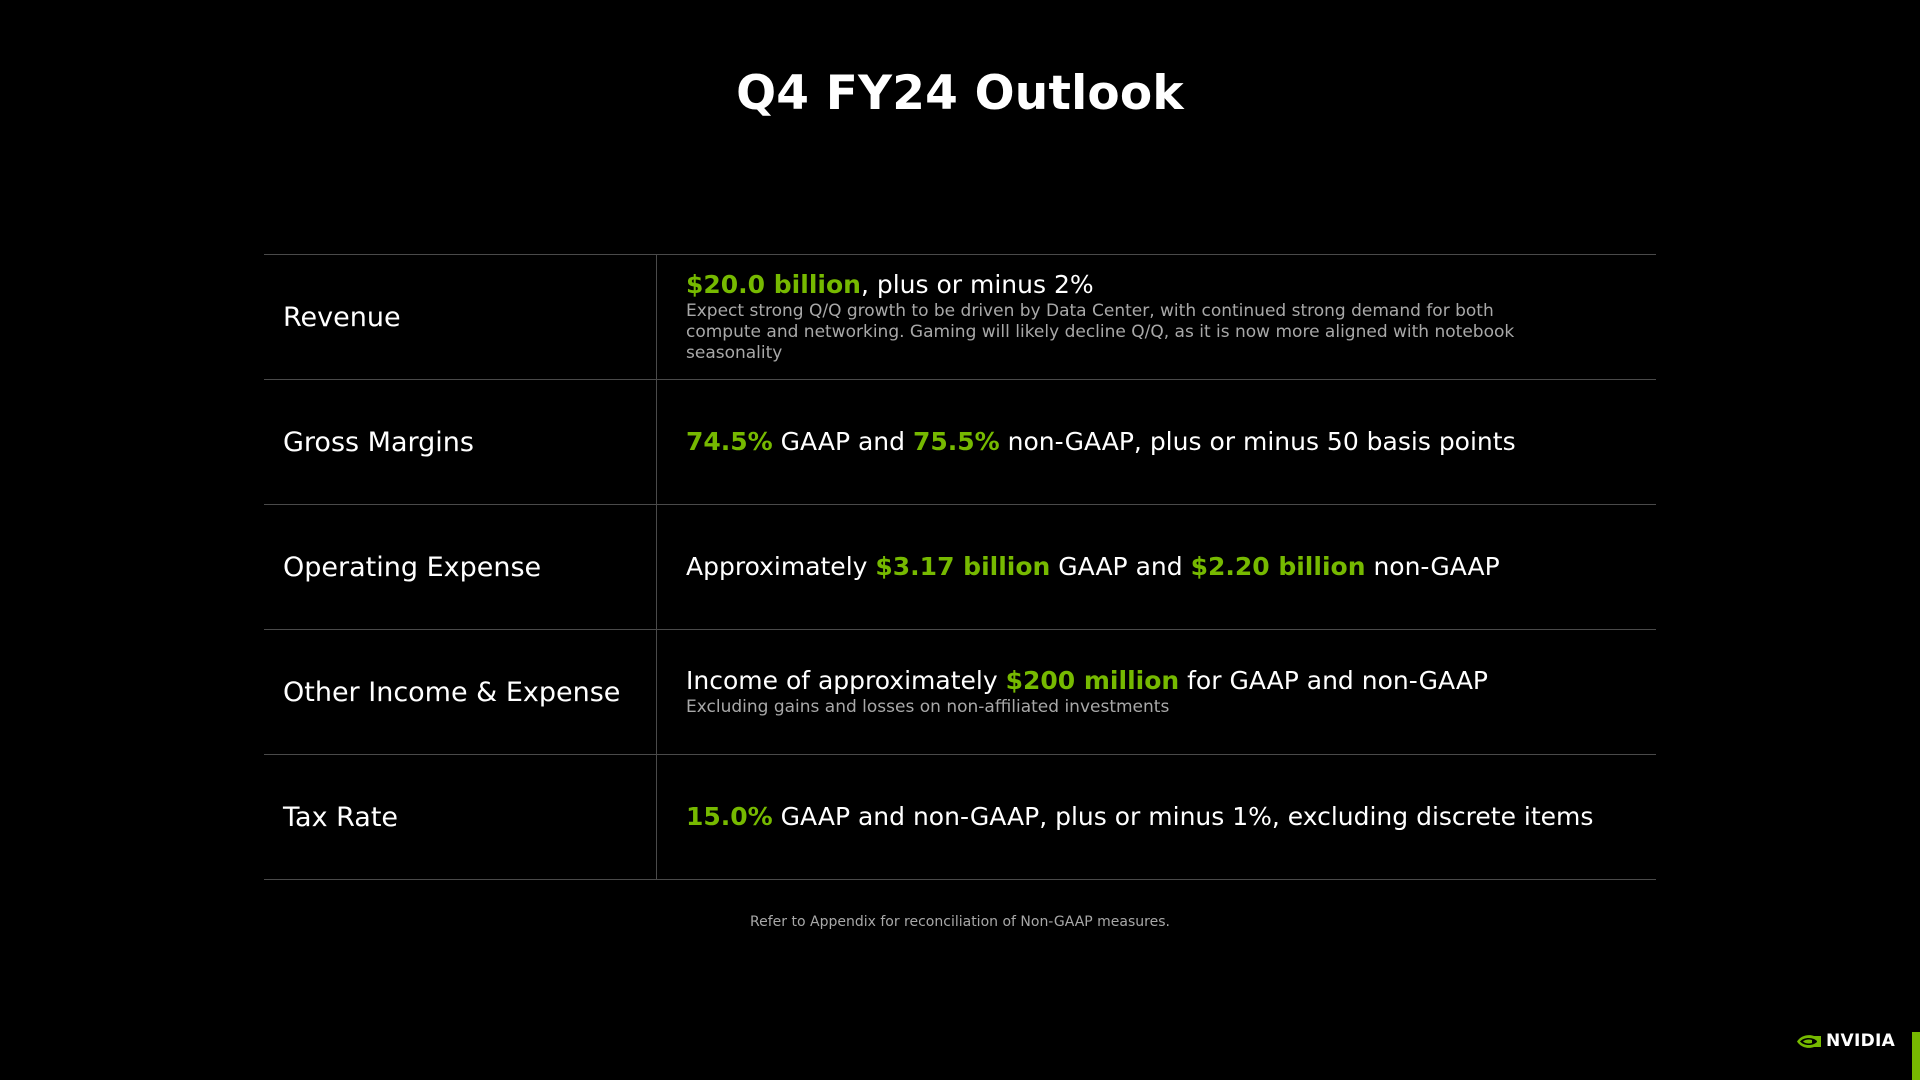  Describe the element at coordinates (1278, 566) in the screenshot. I see `highlight-value: $2.20 billion` at that location.